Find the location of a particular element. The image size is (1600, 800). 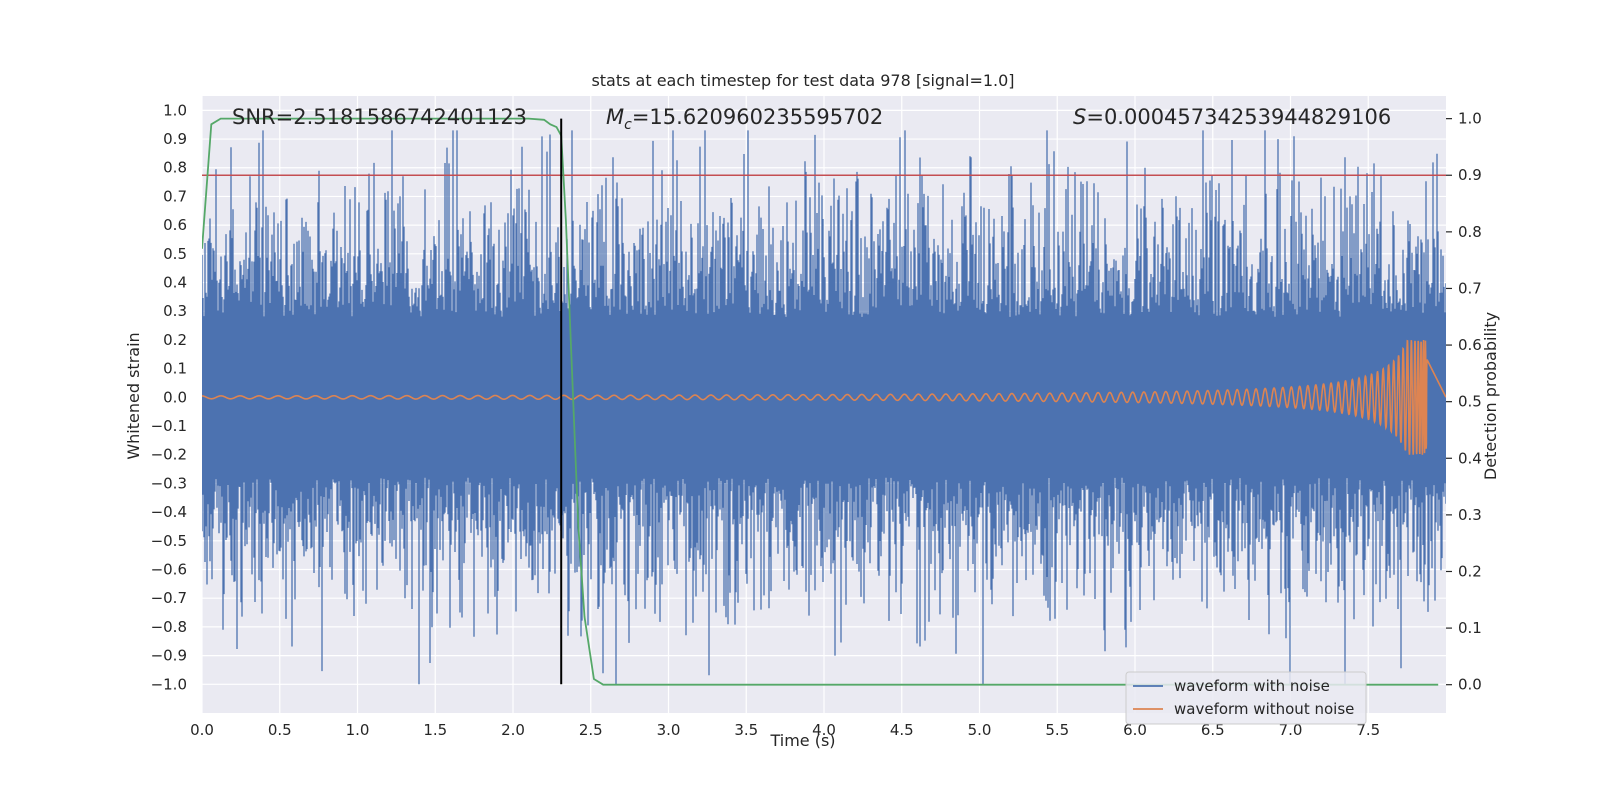

s-value: =0.00045734253944829106 is located at coordinates (1238, 117).